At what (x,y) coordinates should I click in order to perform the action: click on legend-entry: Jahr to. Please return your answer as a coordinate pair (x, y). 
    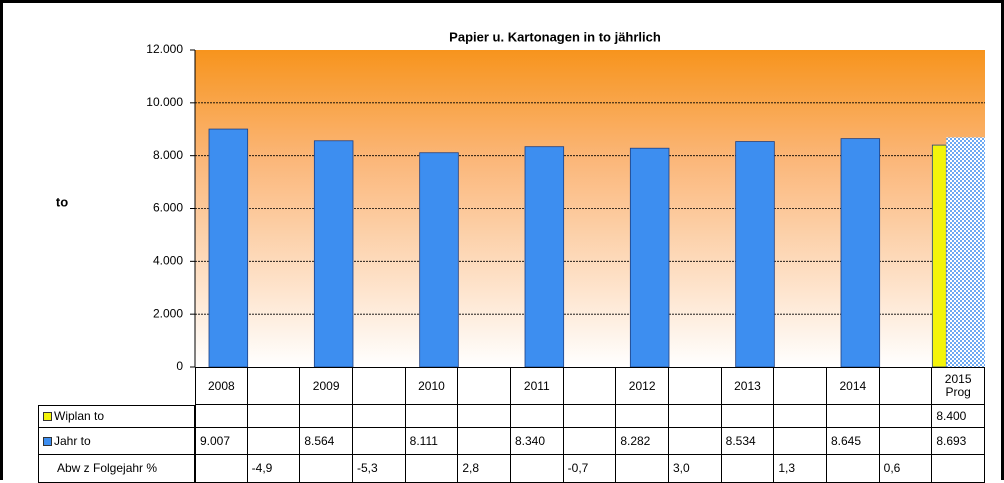
    Looking at the image, I should click on (116, 441).